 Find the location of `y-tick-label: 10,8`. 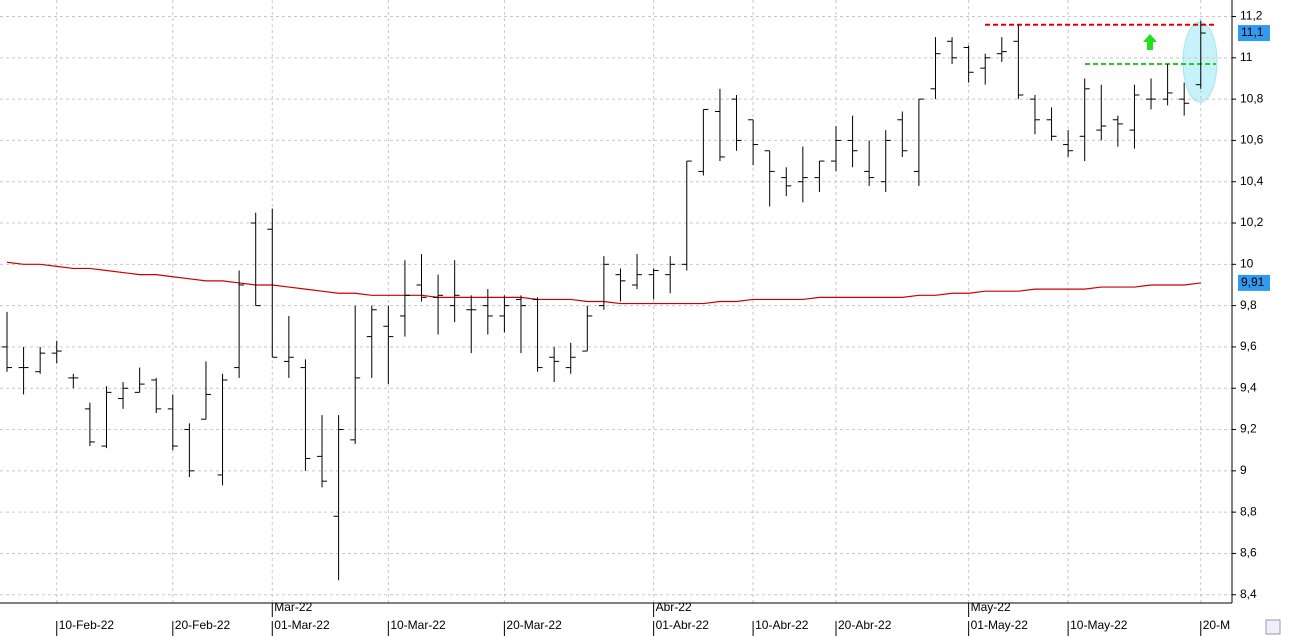

y-tick-label: 10,8 is located at coordinates (1252, 98).